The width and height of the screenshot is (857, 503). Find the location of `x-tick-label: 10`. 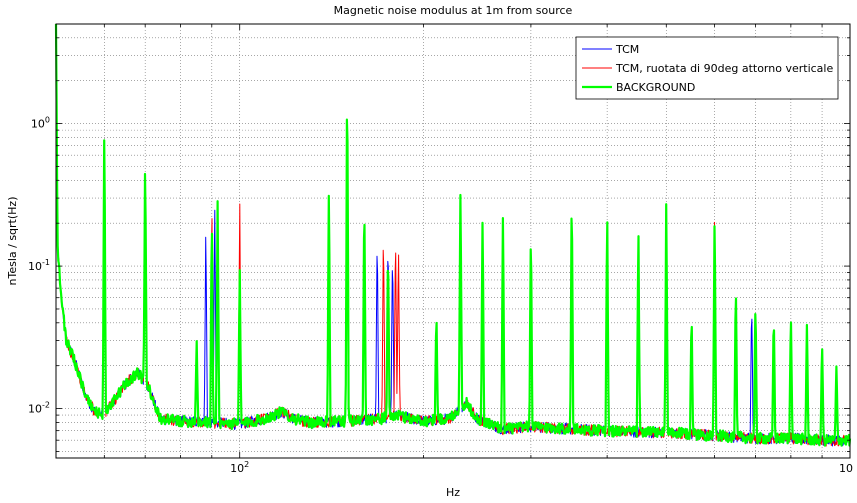

x-tick-label: 10 is located at coordinates (846, 468).